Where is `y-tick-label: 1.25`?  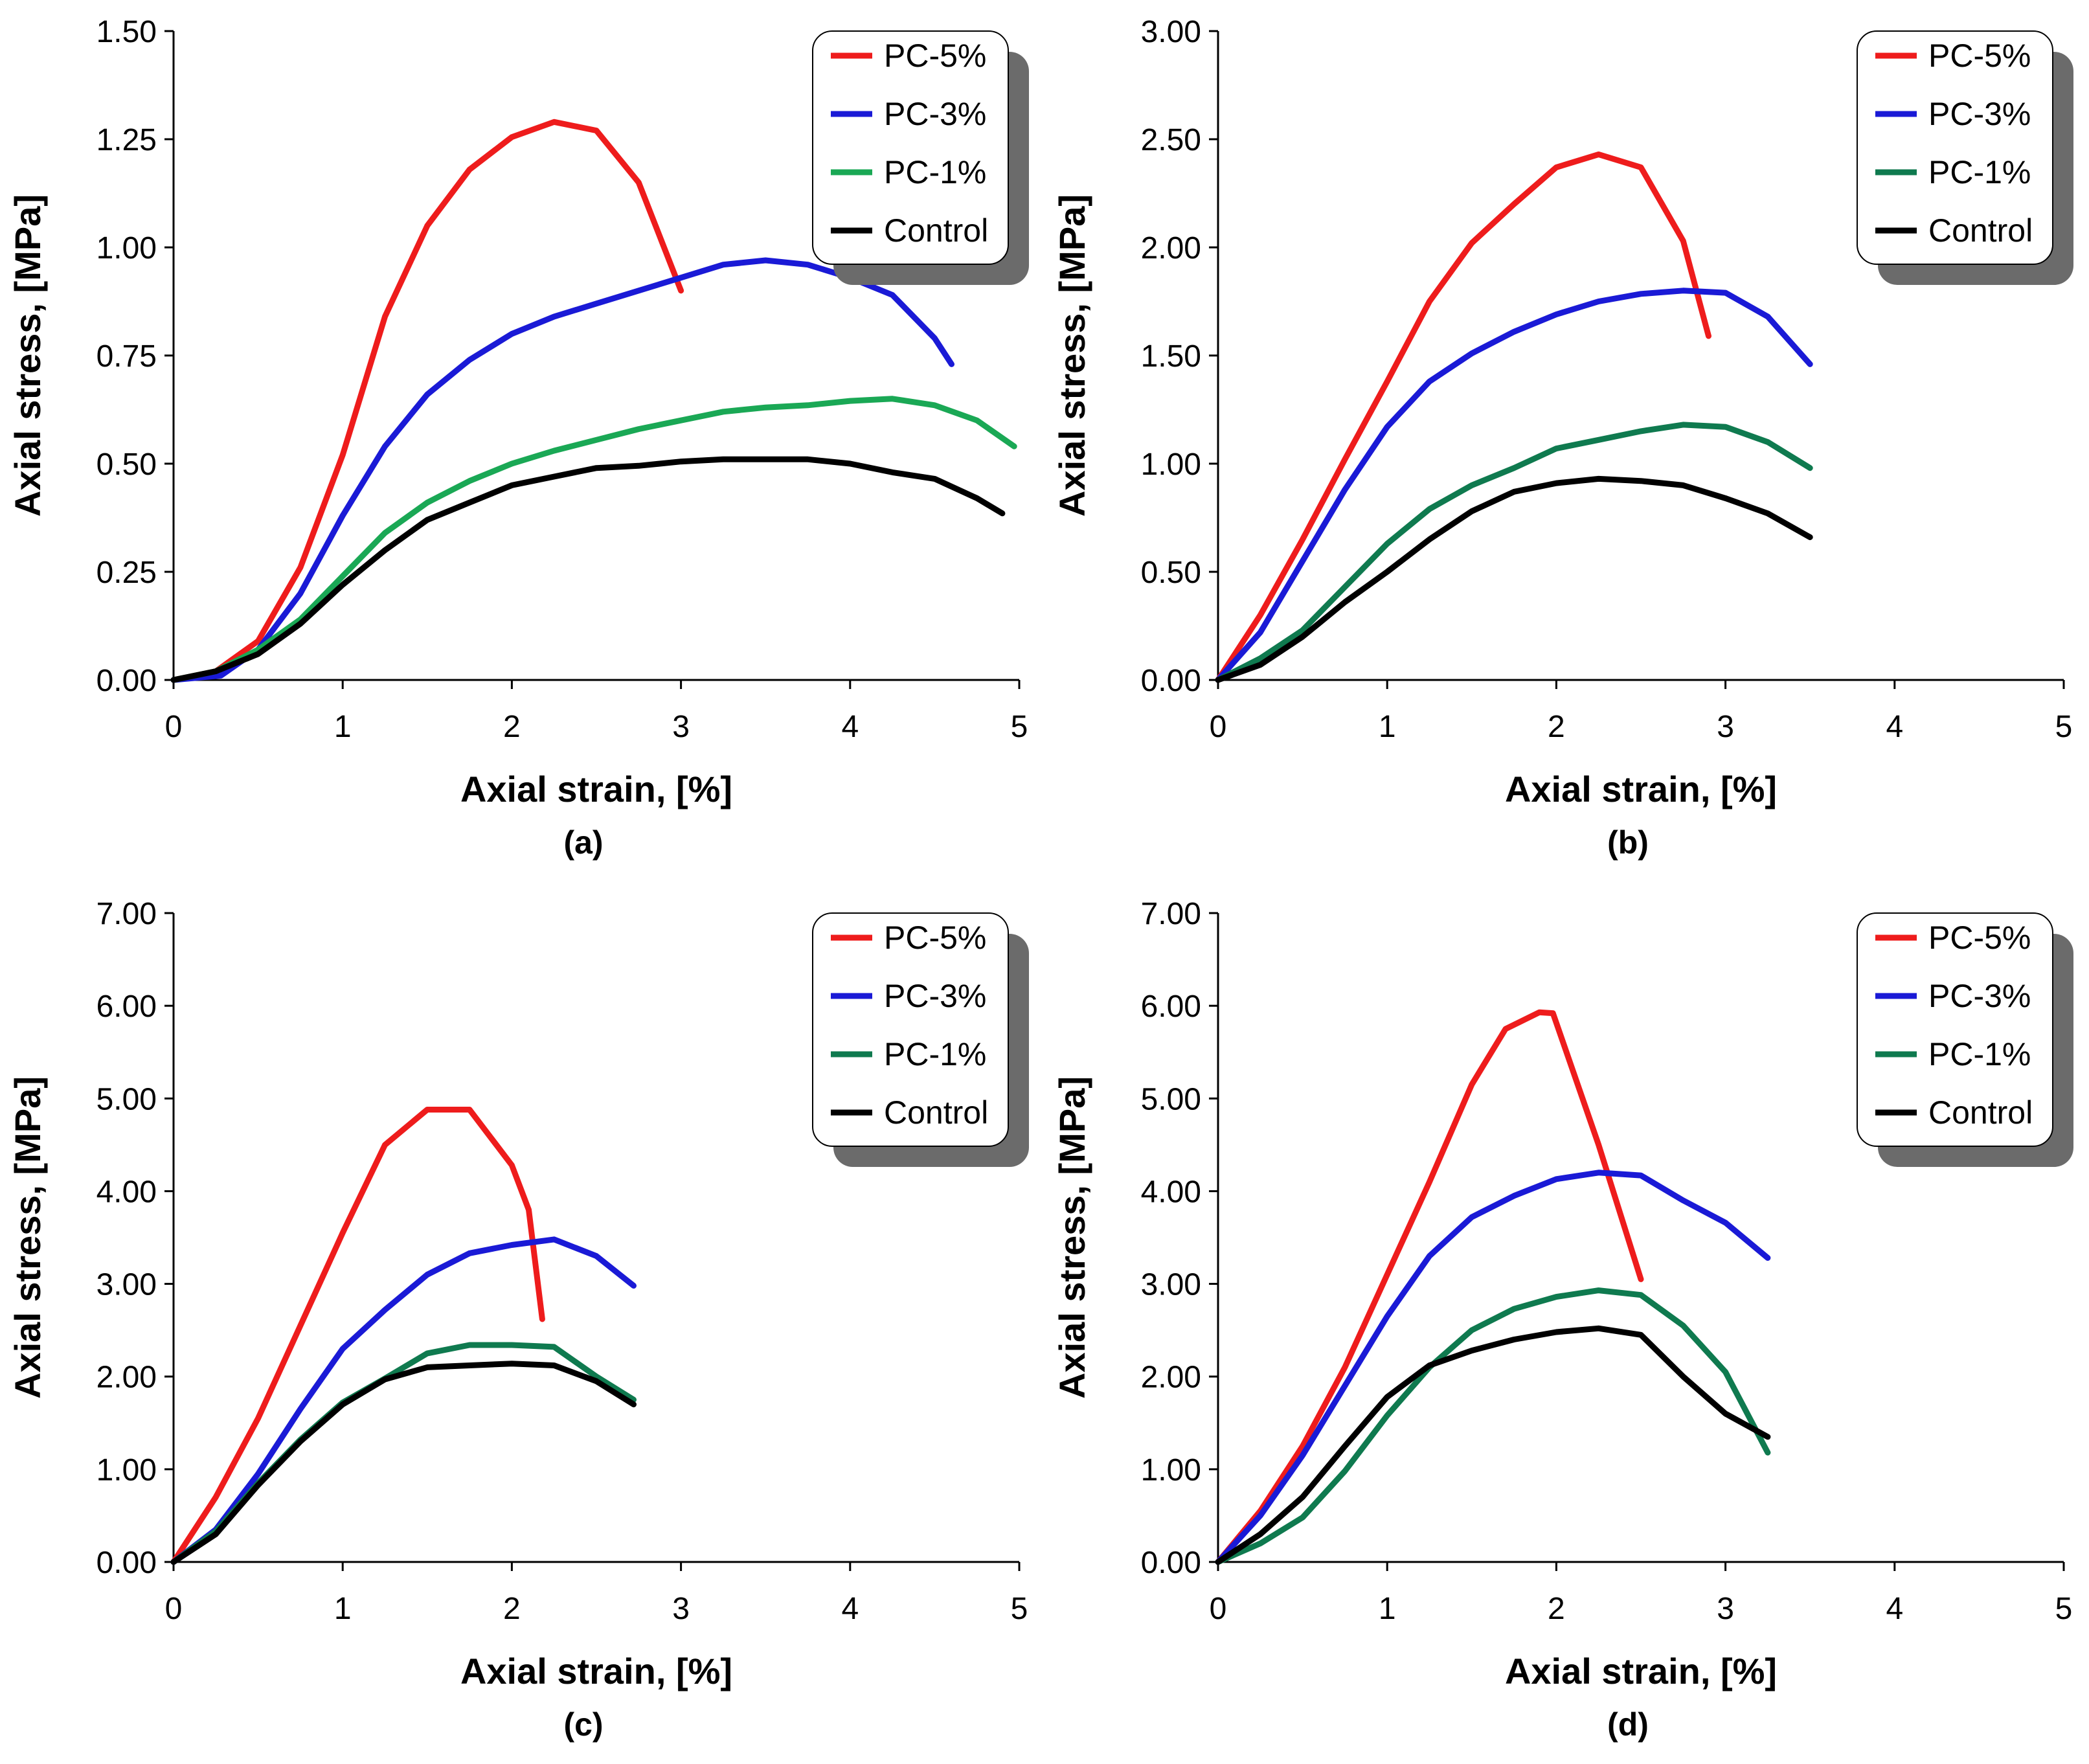
y-tick-label: 1.25 is located at coordinates (126, 140).